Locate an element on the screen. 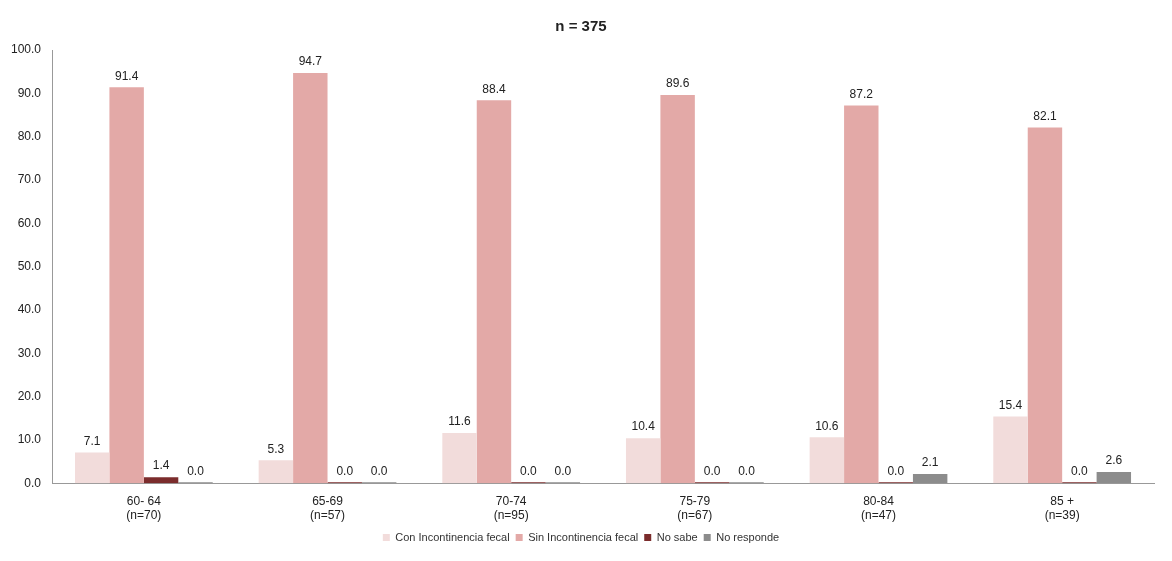 This screenshot has height=561, width=1172. x-tick-label: 70-74 (n=95) is located at coordinates (511, 508).